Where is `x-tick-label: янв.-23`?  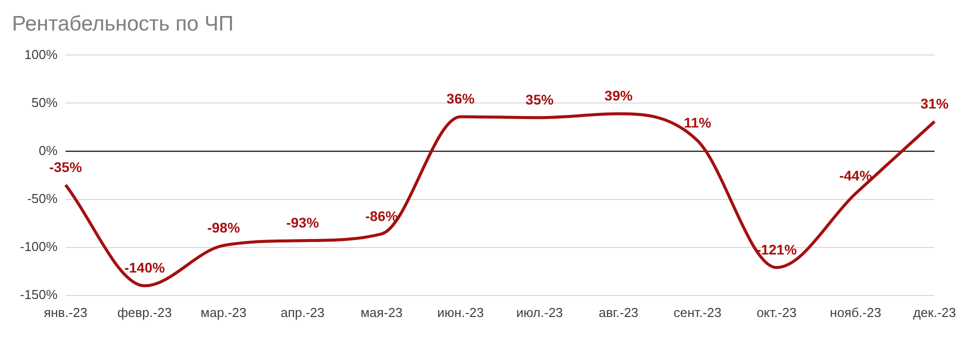 x-tick-label: янв.-23 is located at coordinates (66, 312).